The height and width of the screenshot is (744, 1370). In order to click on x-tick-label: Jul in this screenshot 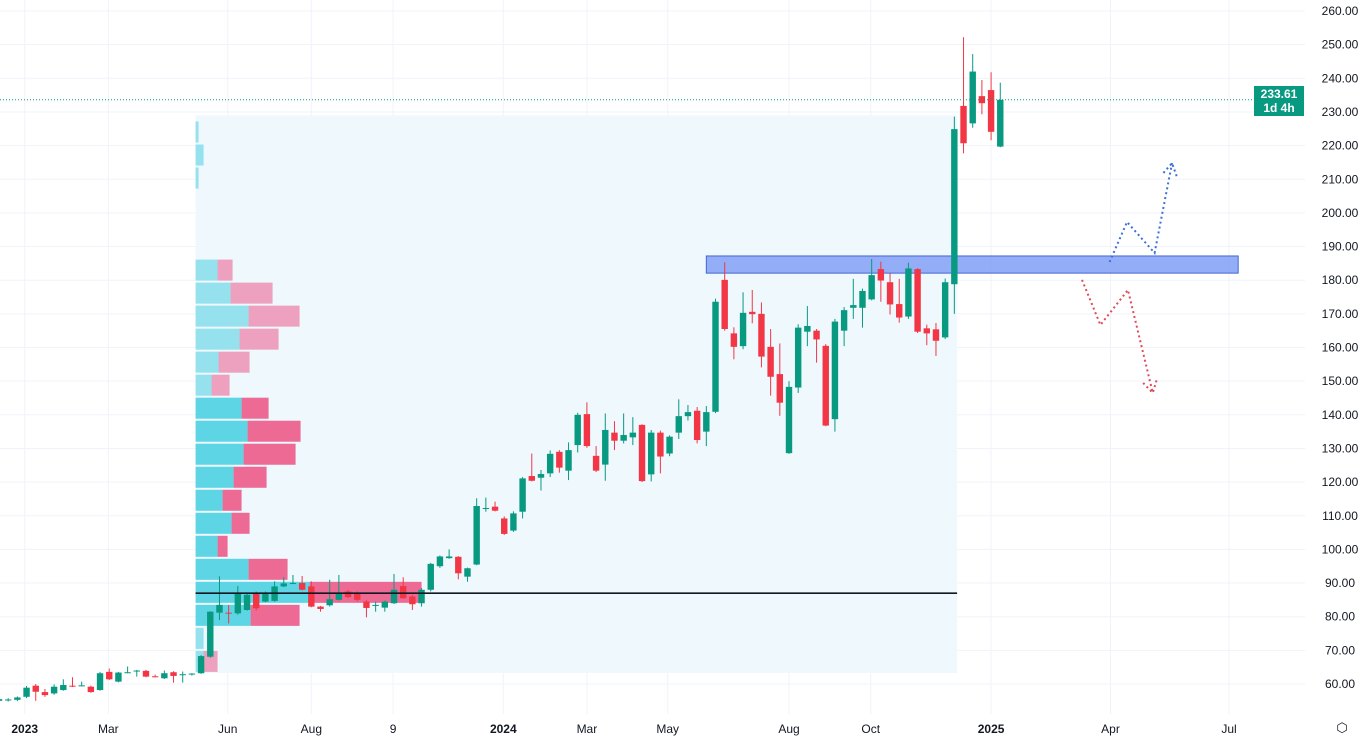, I will do `click(1228, 729)`.